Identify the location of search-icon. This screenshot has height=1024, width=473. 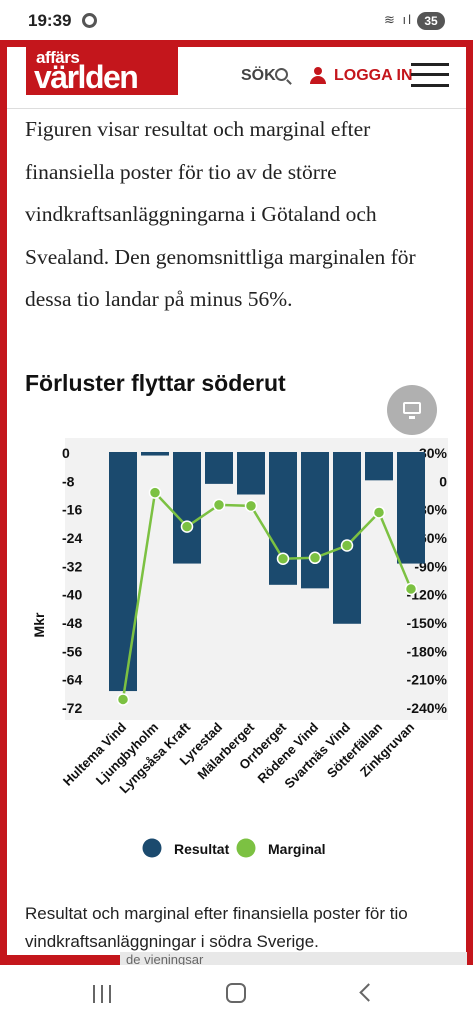
(281, 74).